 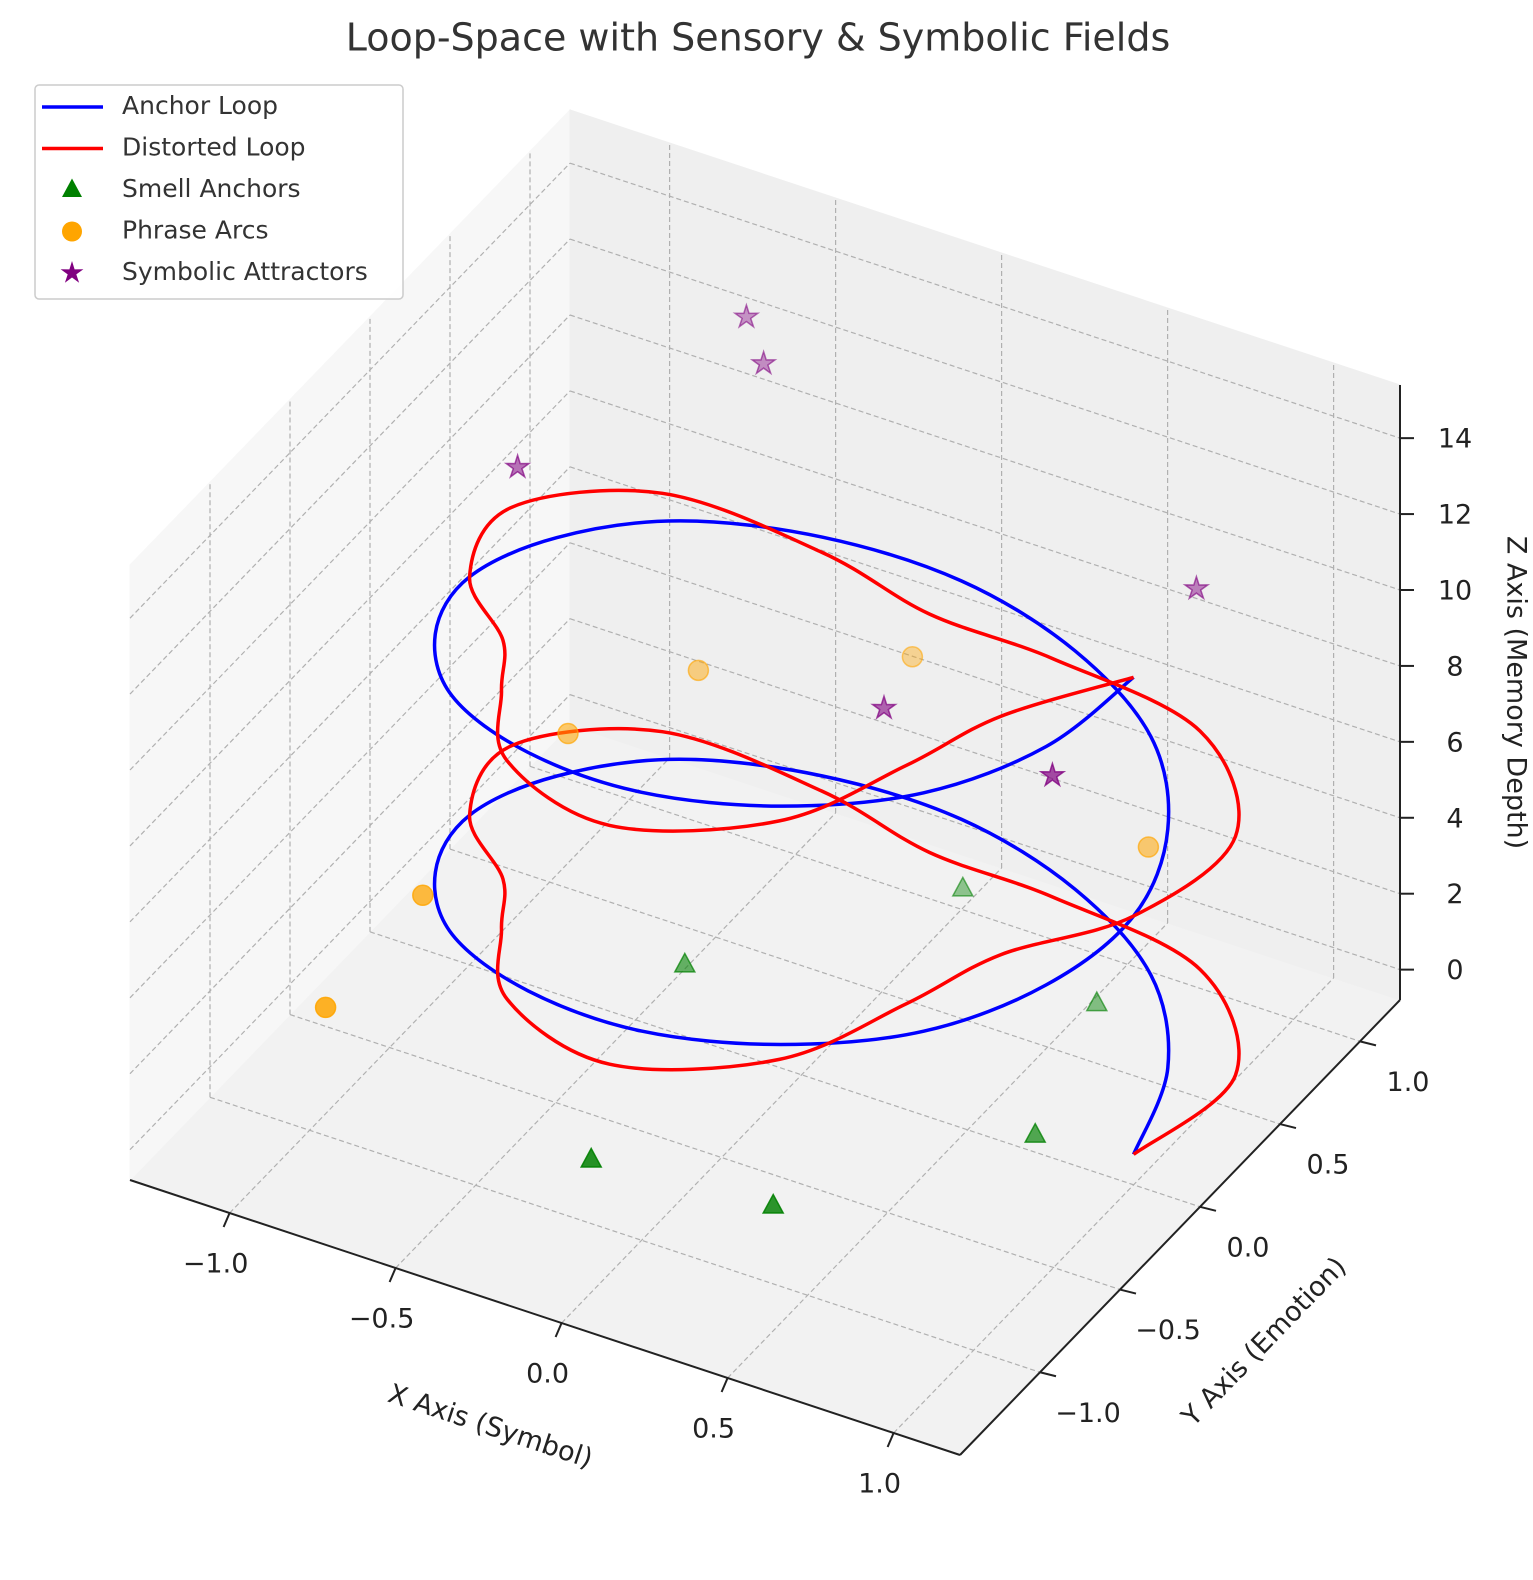 What do you see at coordinates (1454, 970) in the screenshot?
I see `z-tick-label: 0` at bounding box center [1454, 970].